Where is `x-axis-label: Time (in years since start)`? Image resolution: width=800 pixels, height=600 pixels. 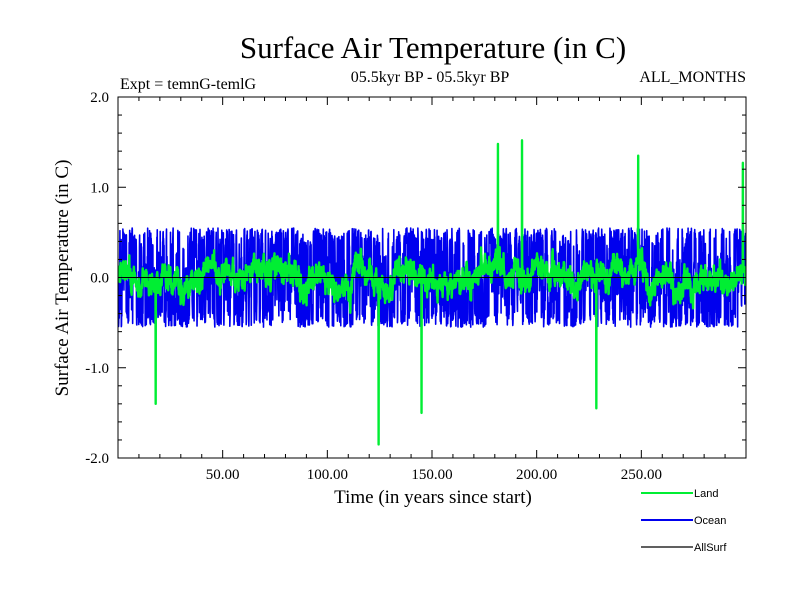 x-axis-label: Time (in years since start) is located at coordinates (433, 497).